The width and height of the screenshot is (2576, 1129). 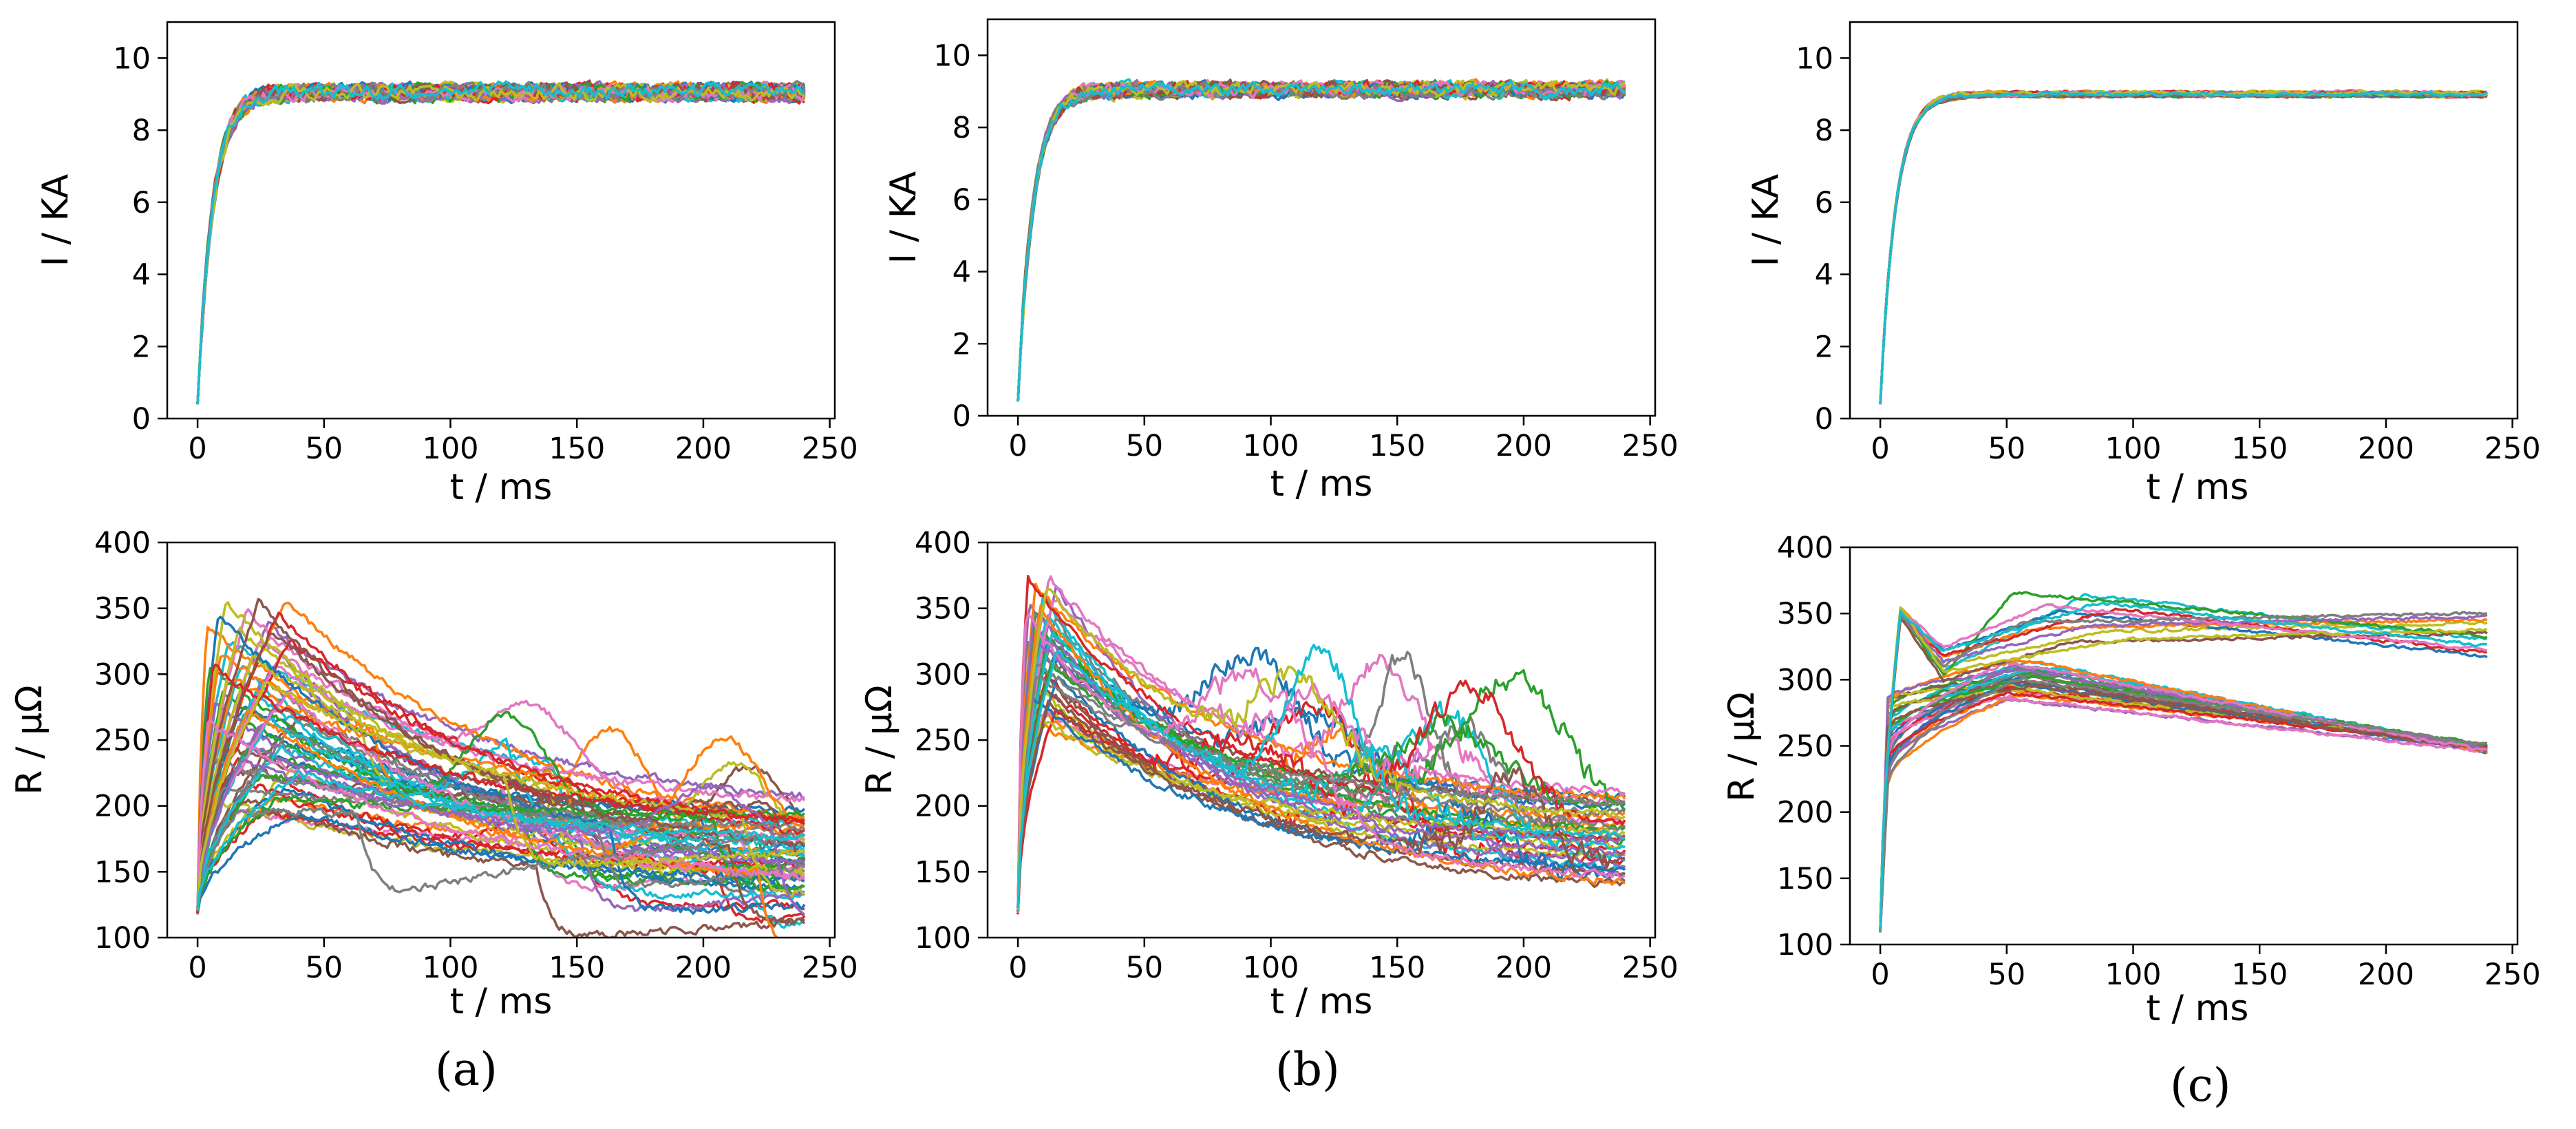 I want to click on x-tick-label: 50, so click(x=2006, y=975).